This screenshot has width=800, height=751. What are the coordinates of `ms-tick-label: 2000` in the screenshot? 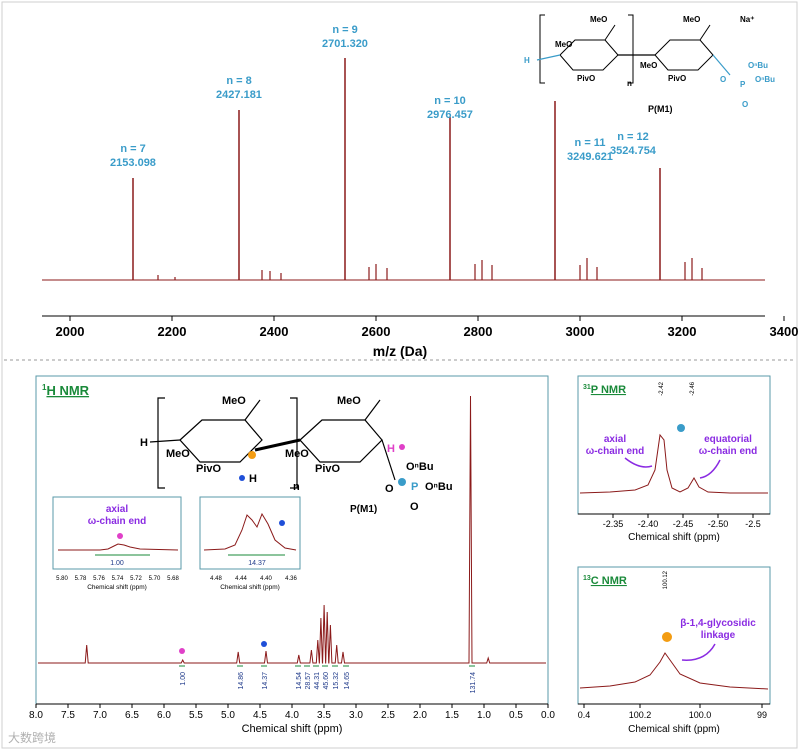 It's located at (70, 331).